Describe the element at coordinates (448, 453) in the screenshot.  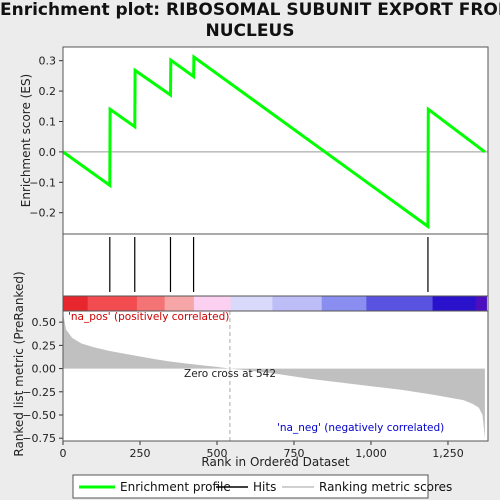
I see `metric-xtick-label: 1,250` at that location.